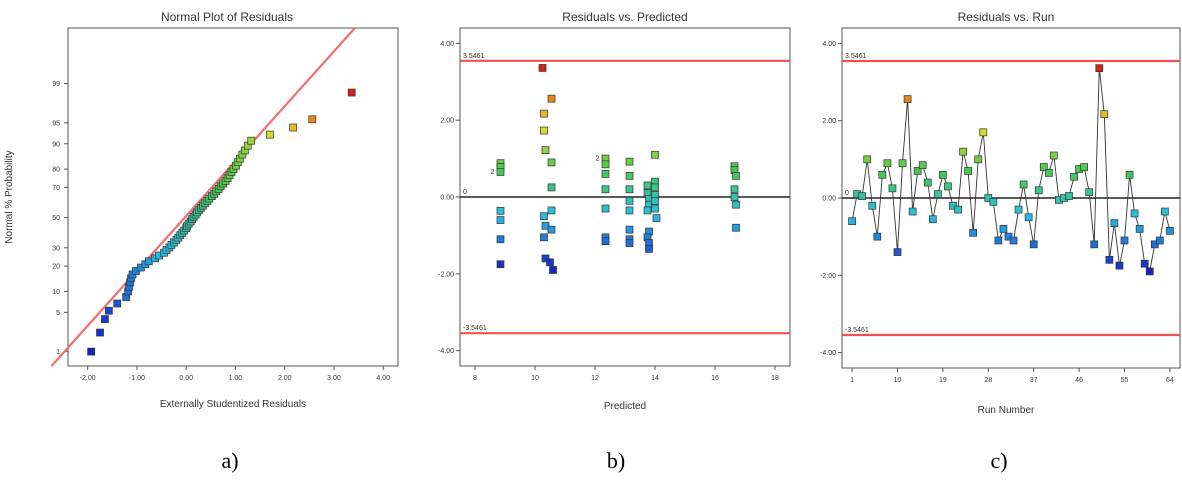 This screenshot has height=485, width=1182. I want to click on tick-label: 99, so click(56, 84).